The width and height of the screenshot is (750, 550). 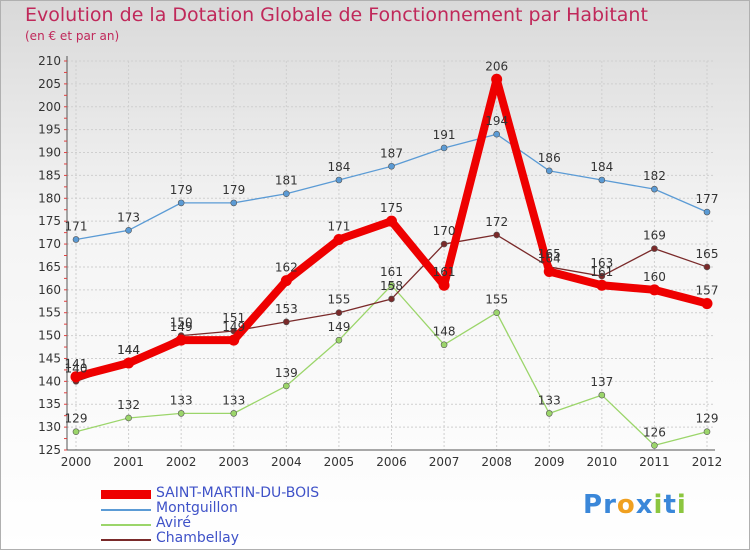 I want to click on y-tick-label: 130, so click(x=49, y=427).